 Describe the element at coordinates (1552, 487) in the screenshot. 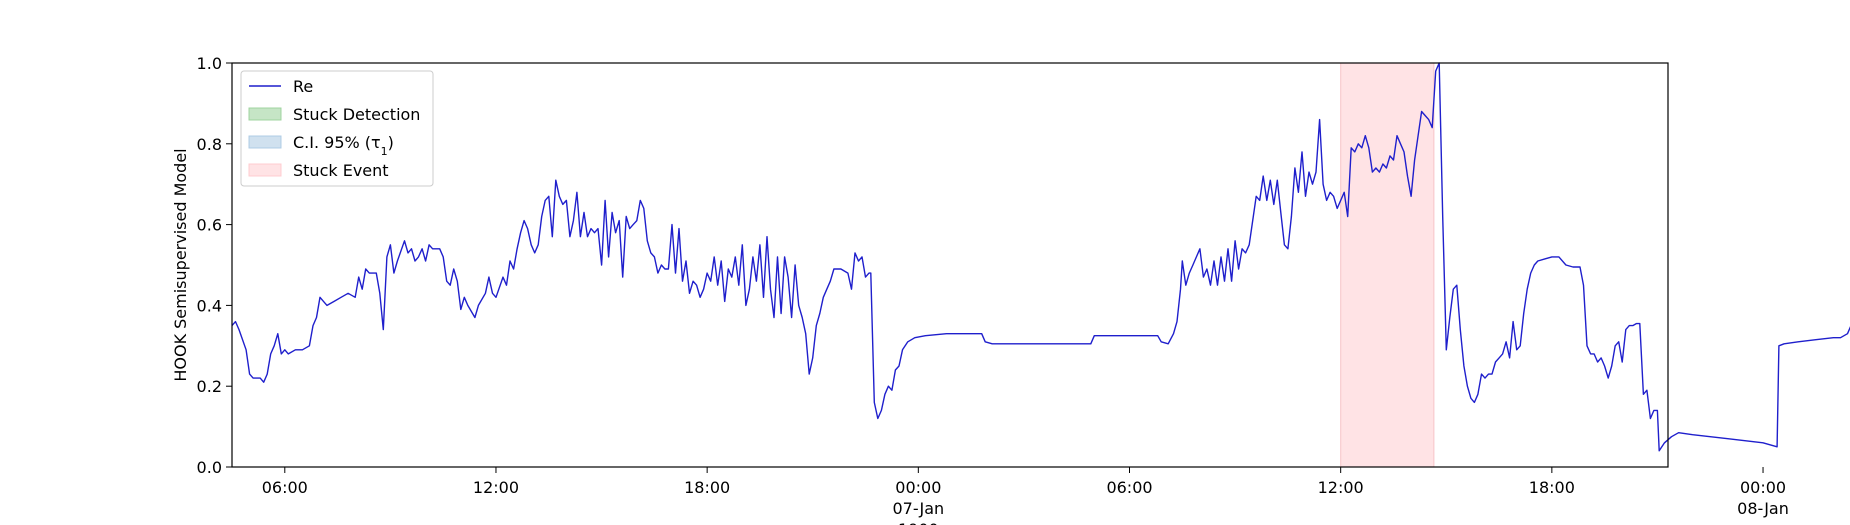

I see `x-tick-label-6: 18:00` at that location.